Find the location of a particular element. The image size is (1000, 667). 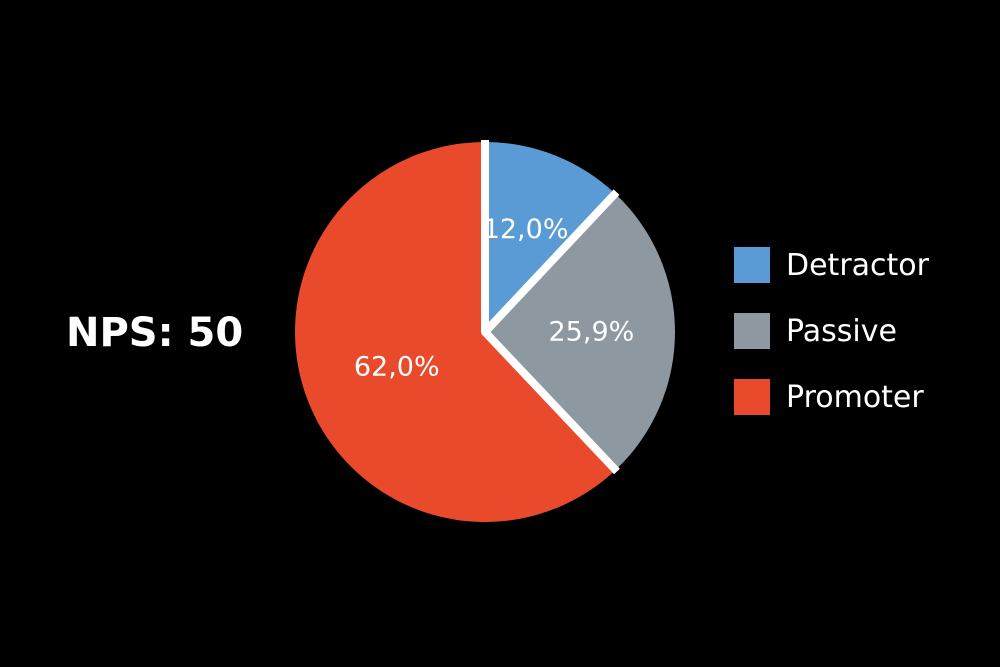

value-label-passive: 25,9% is located at coordinates (592, 331).